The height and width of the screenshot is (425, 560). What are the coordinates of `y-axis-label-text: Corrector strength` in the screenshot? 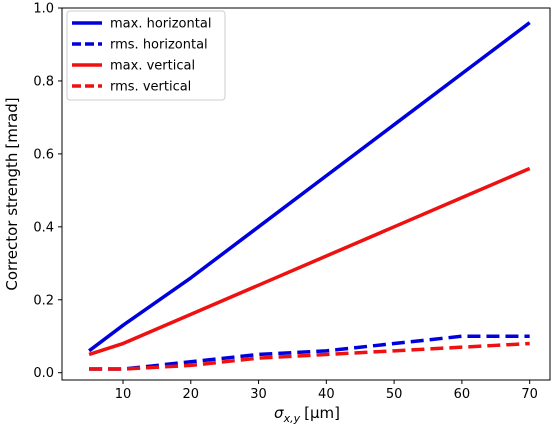 It's located at (12, 222).